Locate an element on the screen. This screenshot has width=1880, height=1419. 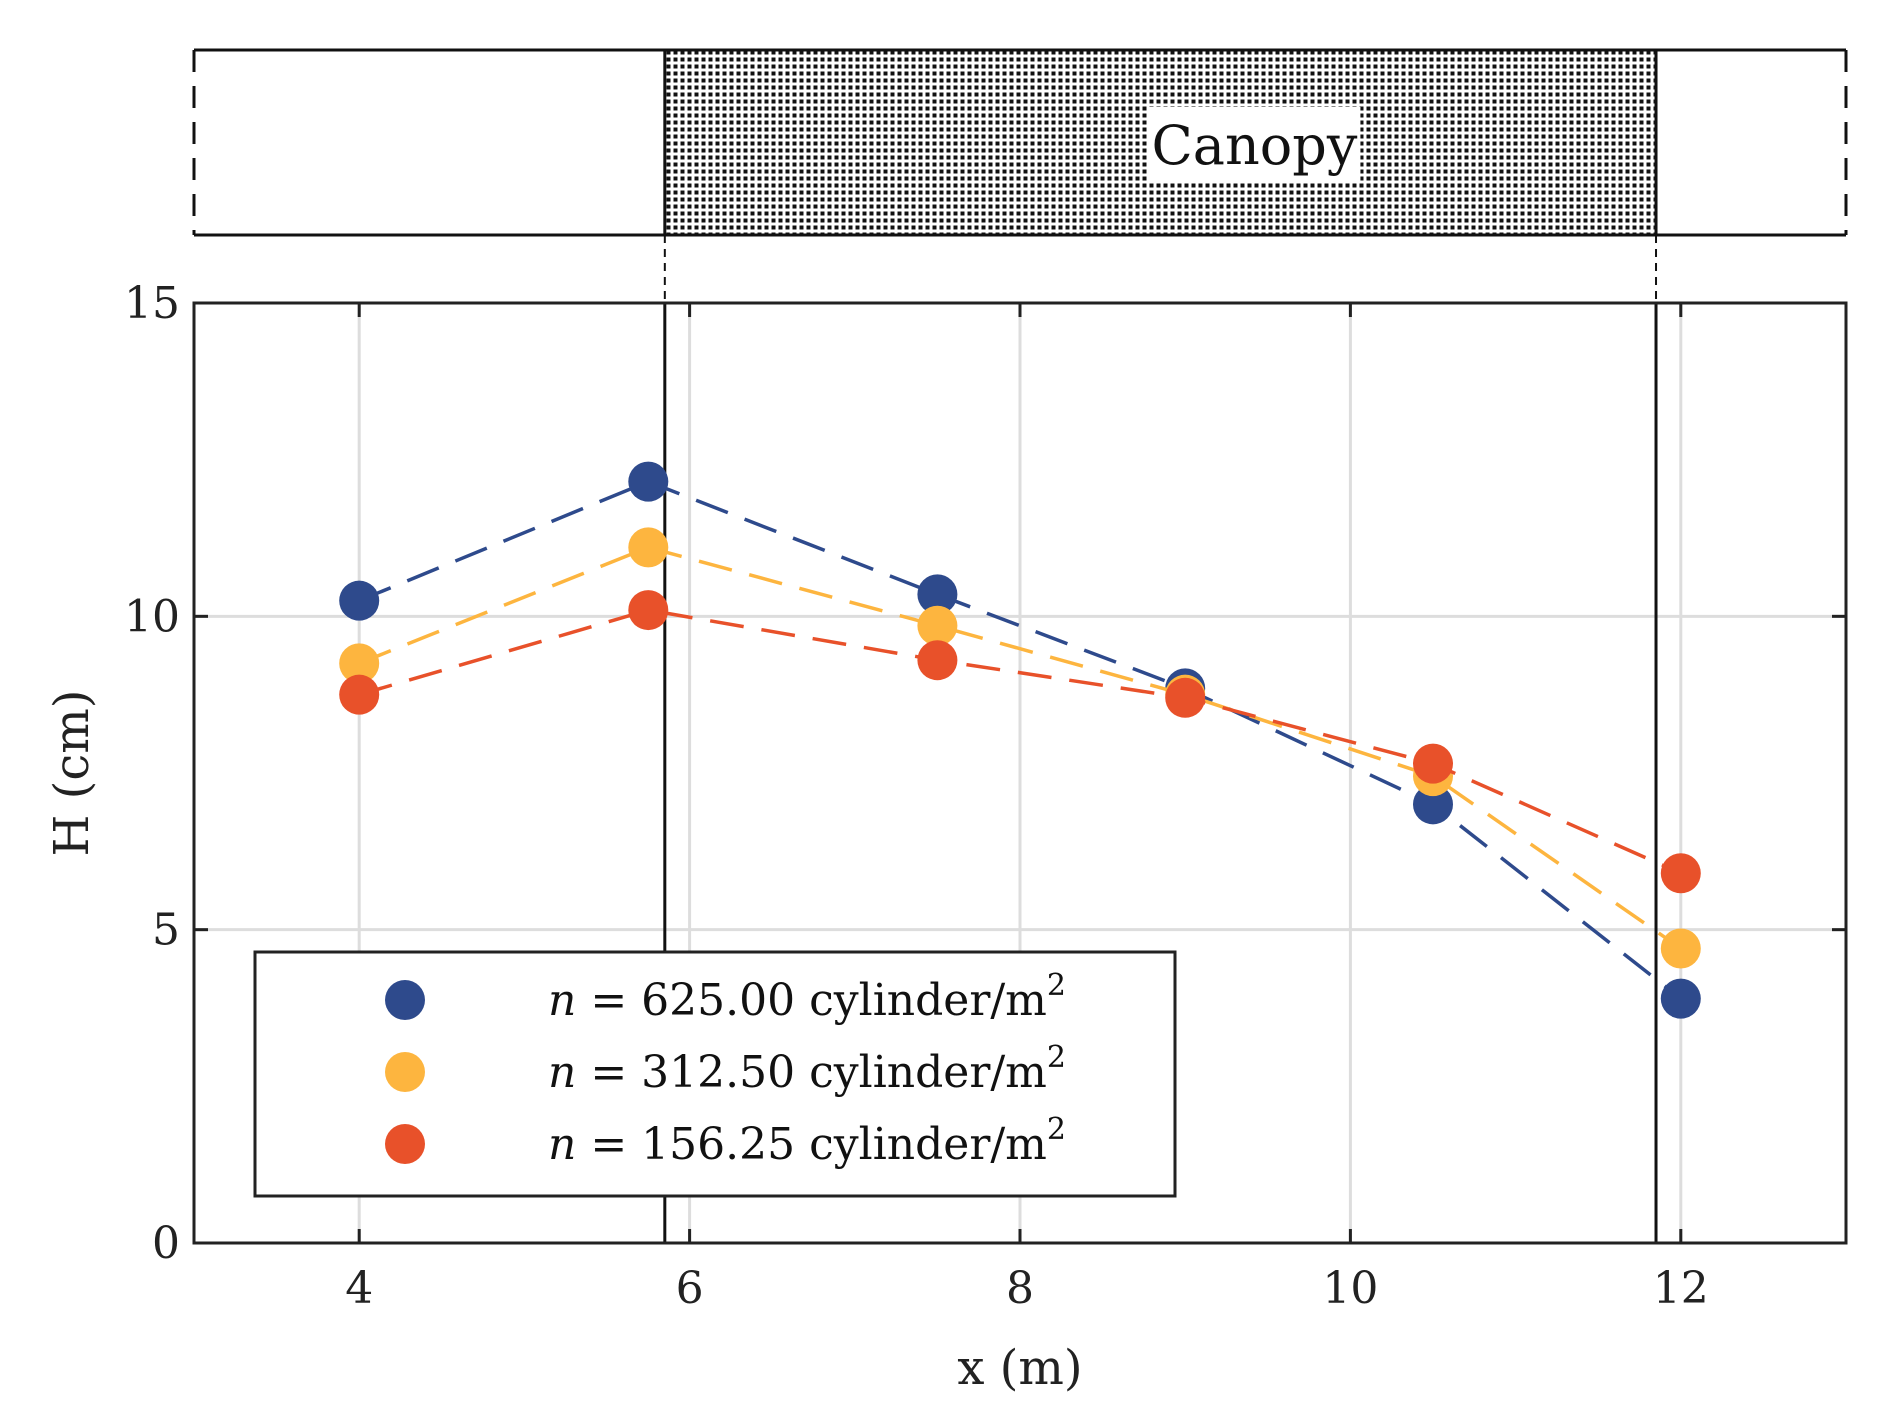
canopy-label-background is located at coordinates (1254, 145).